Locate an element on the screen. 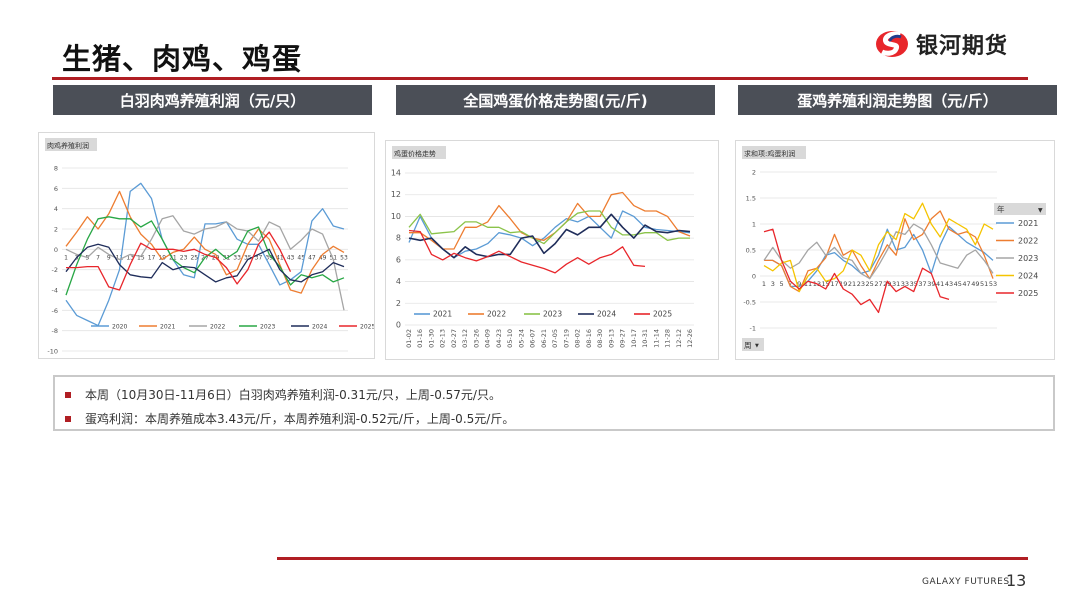 This screenshot has width=1080, height=608. x-tick-label: 5 is located at coordinates (782, 284).